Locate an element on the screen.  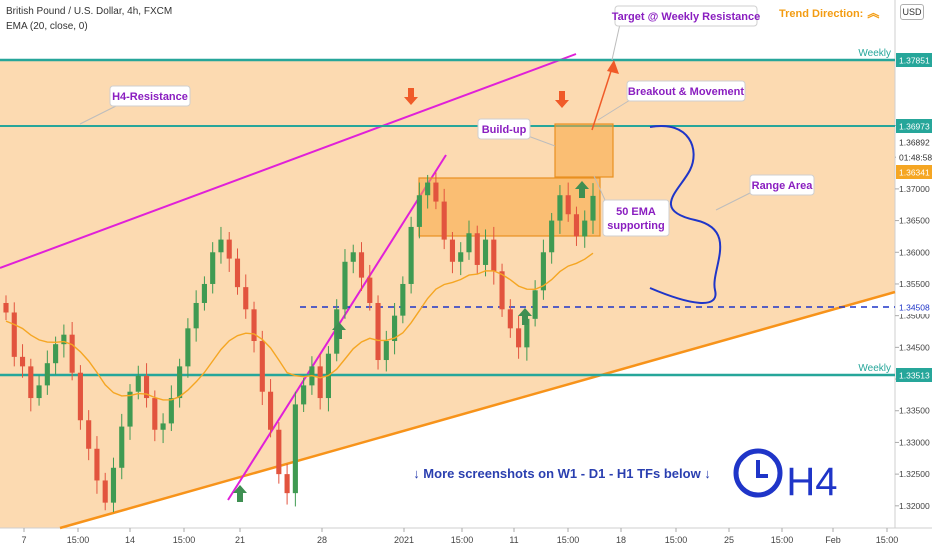
range-callout-leader is located at coordinates (734, 201).